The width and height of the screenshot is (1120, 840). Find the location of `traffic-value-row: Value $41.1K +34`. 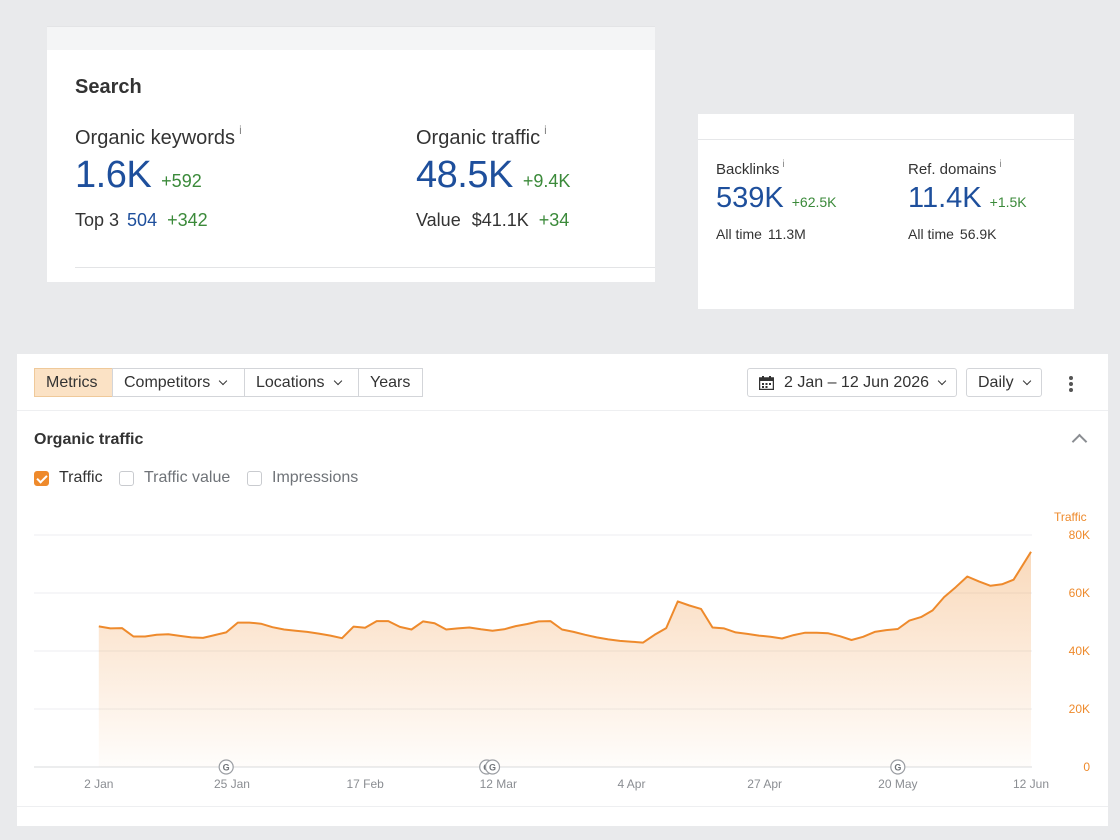

traffic-value-row: Value $41.1K +34 is located at coordinates (492, 220).